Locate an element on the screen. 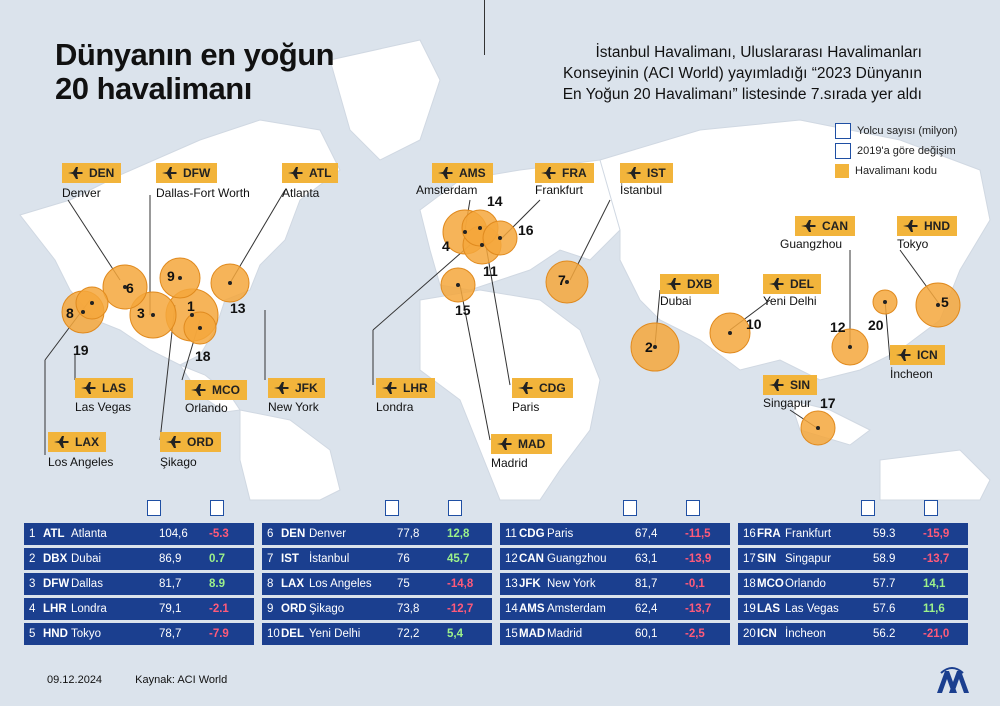 The height and width of the screenshot is (706, 1000). passenger-count: 56.2 is located at coordinates (884, 634).